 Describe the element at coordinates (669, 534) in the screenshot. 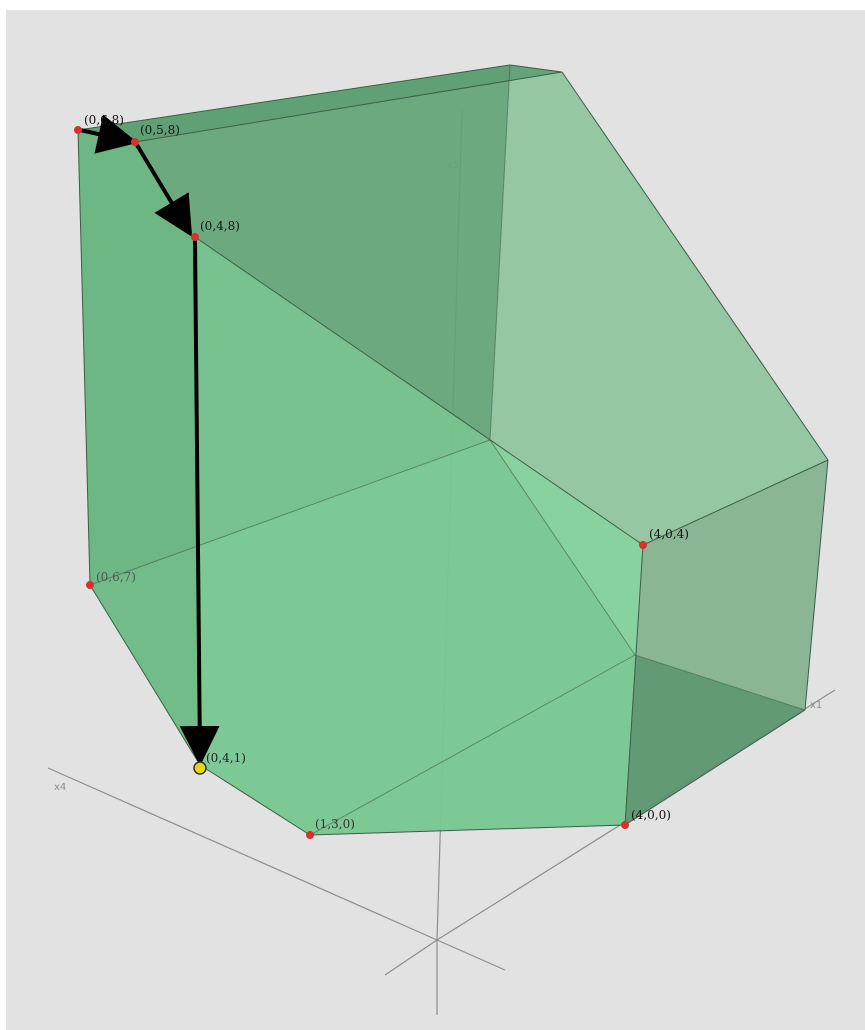

I see `vertex-label: (4,0,4)` at that location.